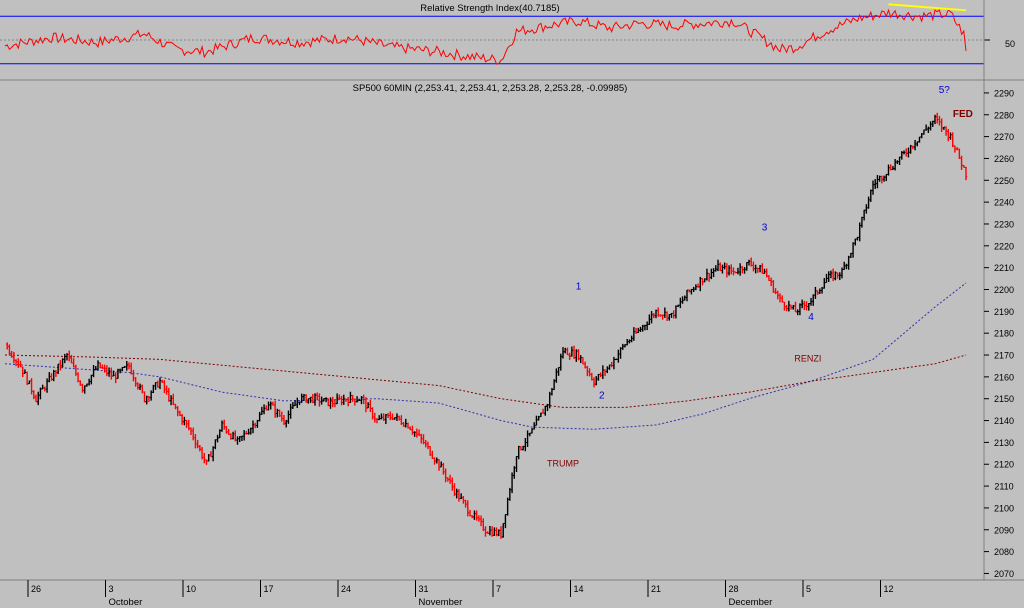  What do you see at coordinates (1004, 574) in the screenshot?
I see `y-tick-label: 2070` at bounding box center [1004, 574].